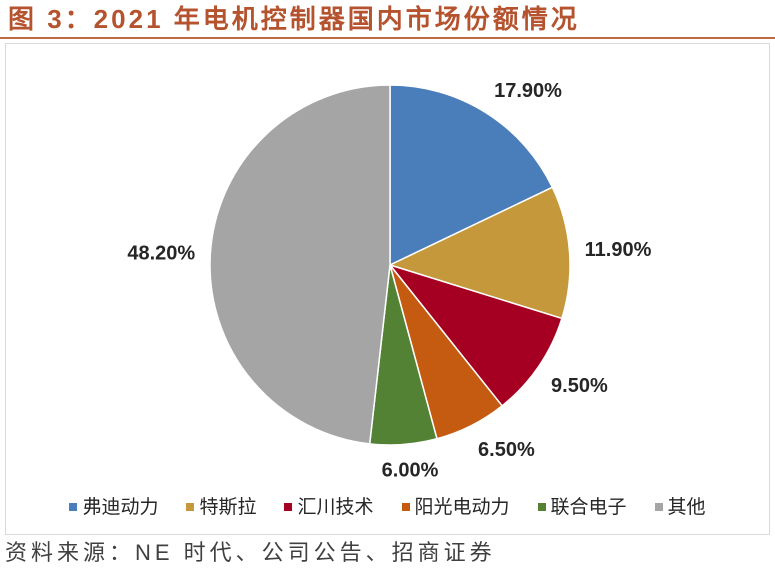 The width and height of the screenshot is (775, 570). Describe the element at coordinates (161, 254) in the screenshot. I see `data-label-6: 48.20%` at that location.